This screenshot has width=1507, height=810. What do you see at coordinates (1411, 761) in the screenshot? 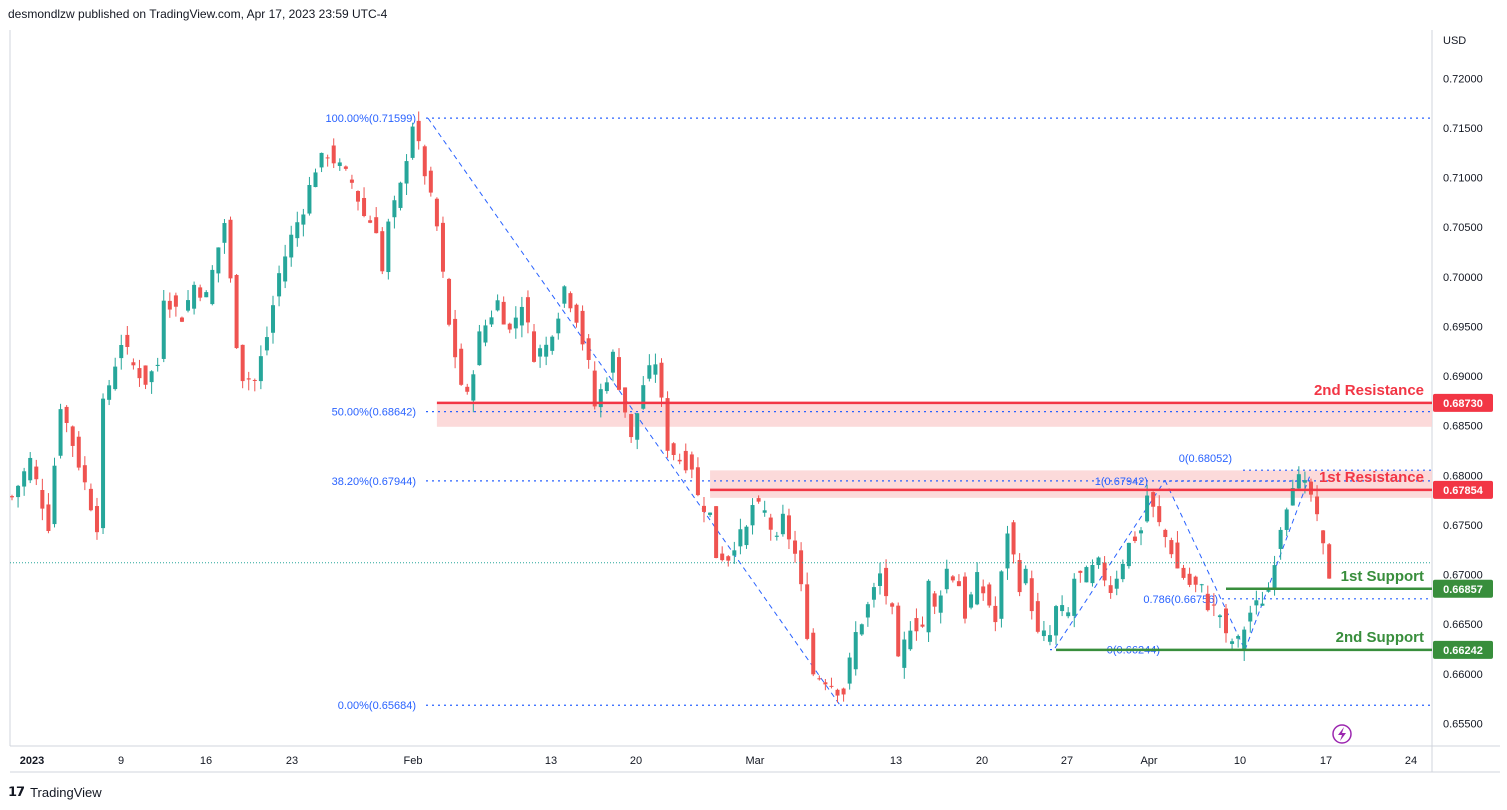
I see `x-tick-label: 24` at bounding box center [1411, 761].